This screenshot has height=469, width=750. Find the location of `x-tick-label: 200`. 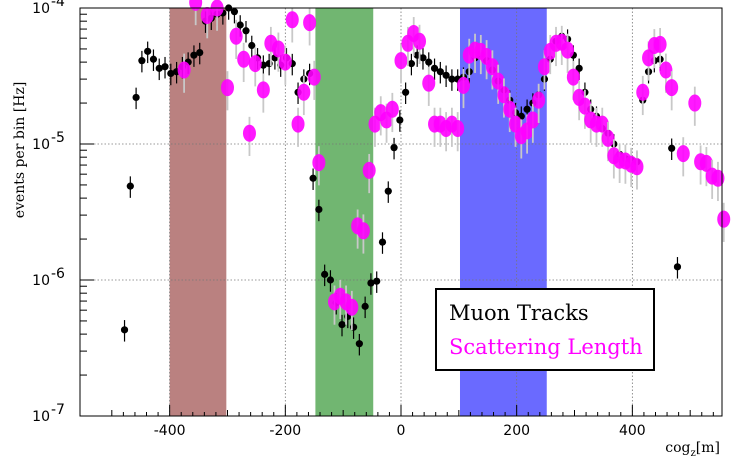

x-tick-label: 200 is located at coordinates (516, 431).